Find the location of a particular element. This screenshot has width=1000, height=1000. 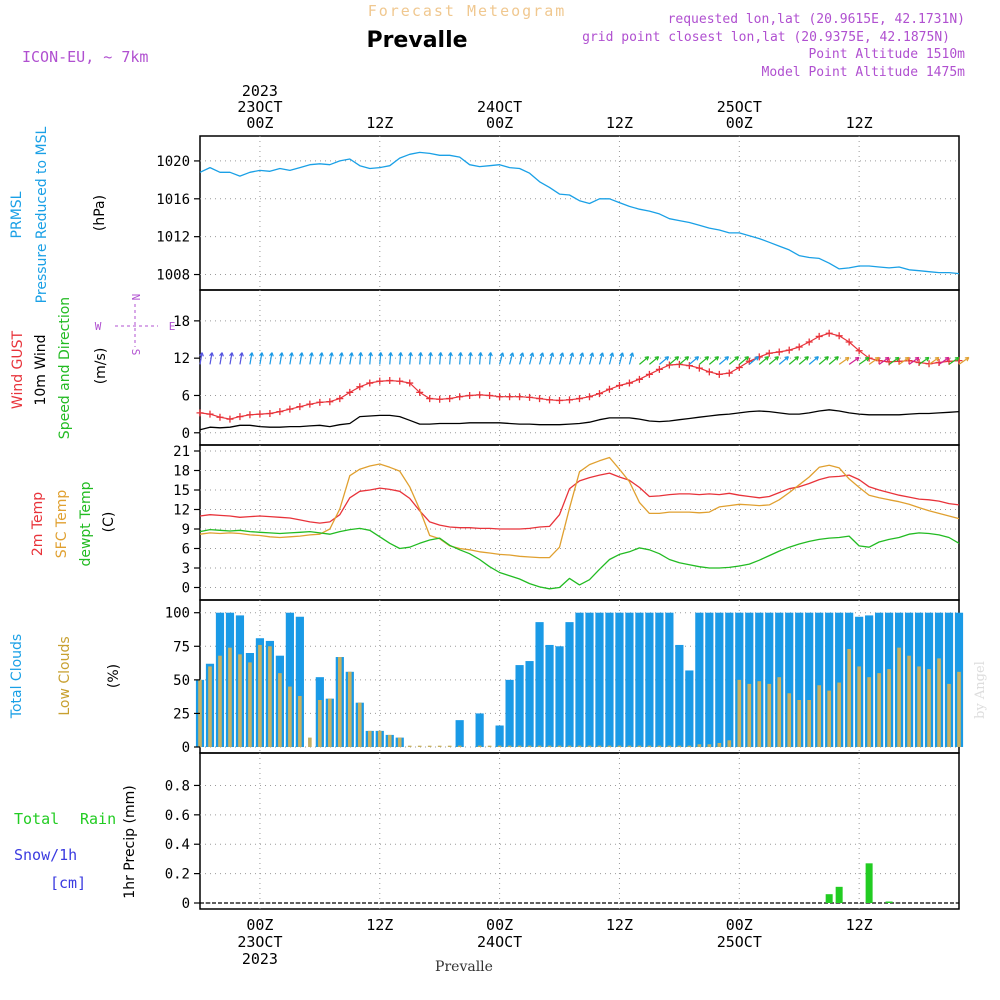

precip-total-label: Total is located at coordinates (36, 819).